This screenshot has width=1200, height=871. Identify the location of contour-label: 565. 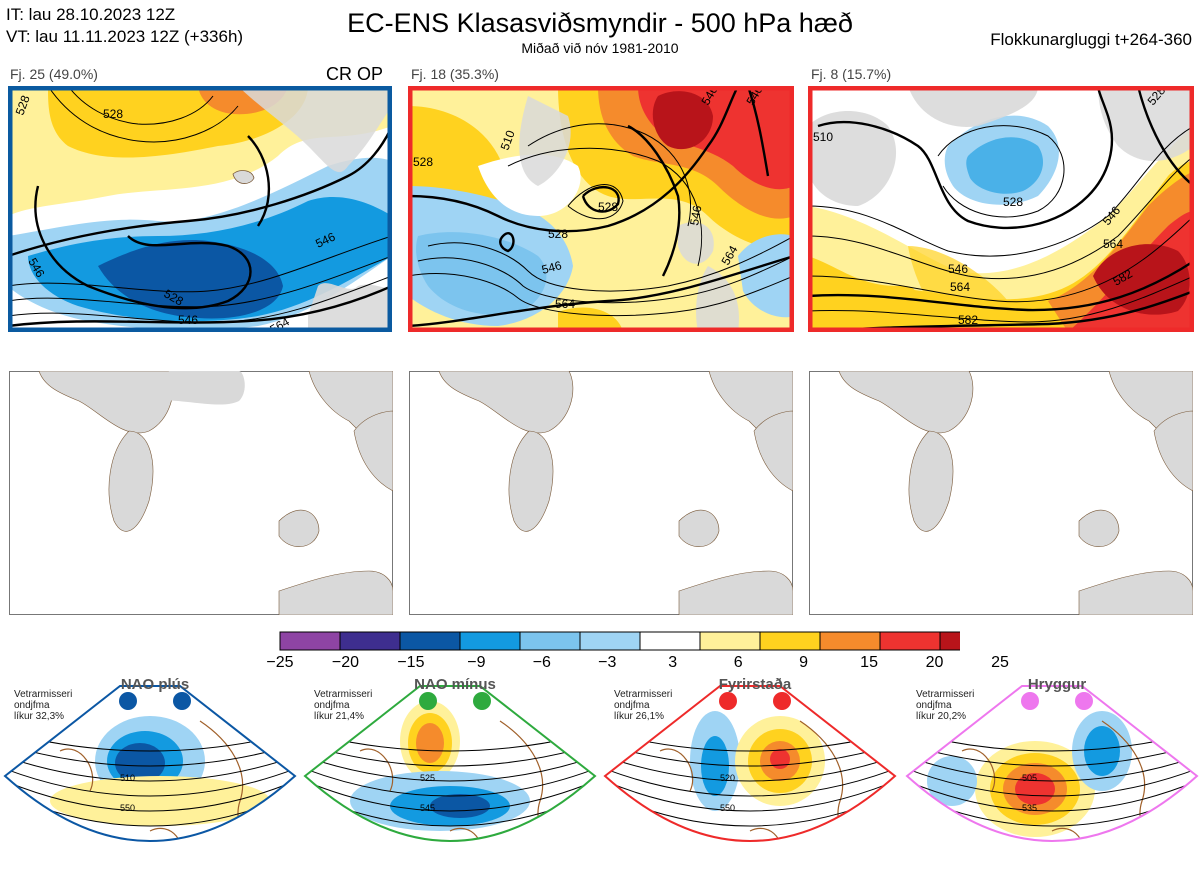
(457, 853).